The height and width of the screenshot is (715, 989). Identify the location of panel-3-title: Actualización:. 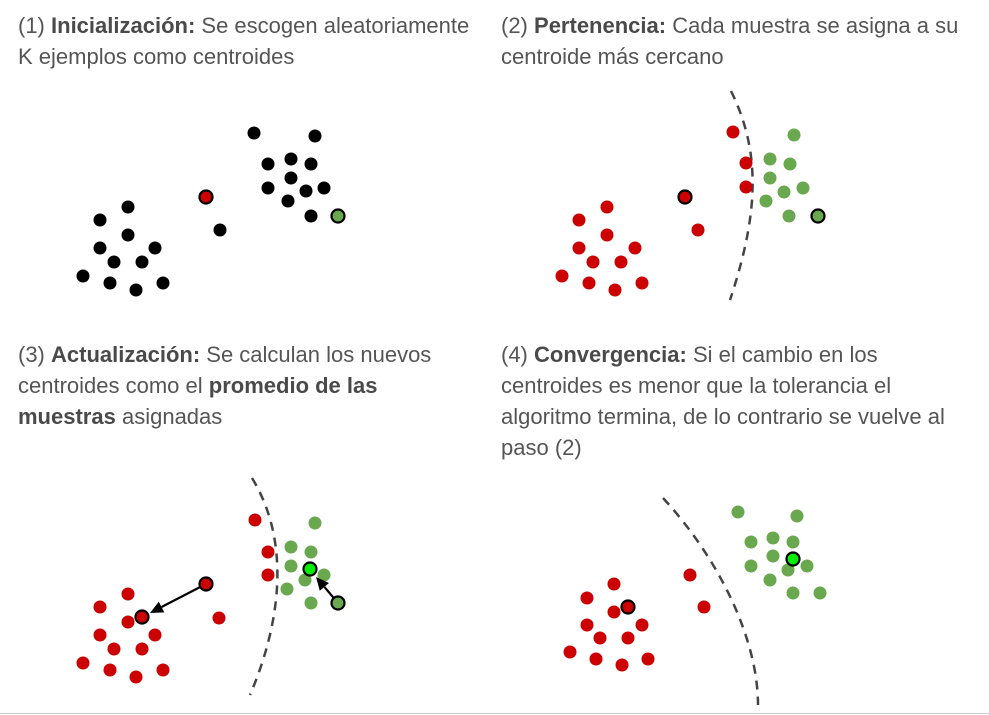
(126, 354).